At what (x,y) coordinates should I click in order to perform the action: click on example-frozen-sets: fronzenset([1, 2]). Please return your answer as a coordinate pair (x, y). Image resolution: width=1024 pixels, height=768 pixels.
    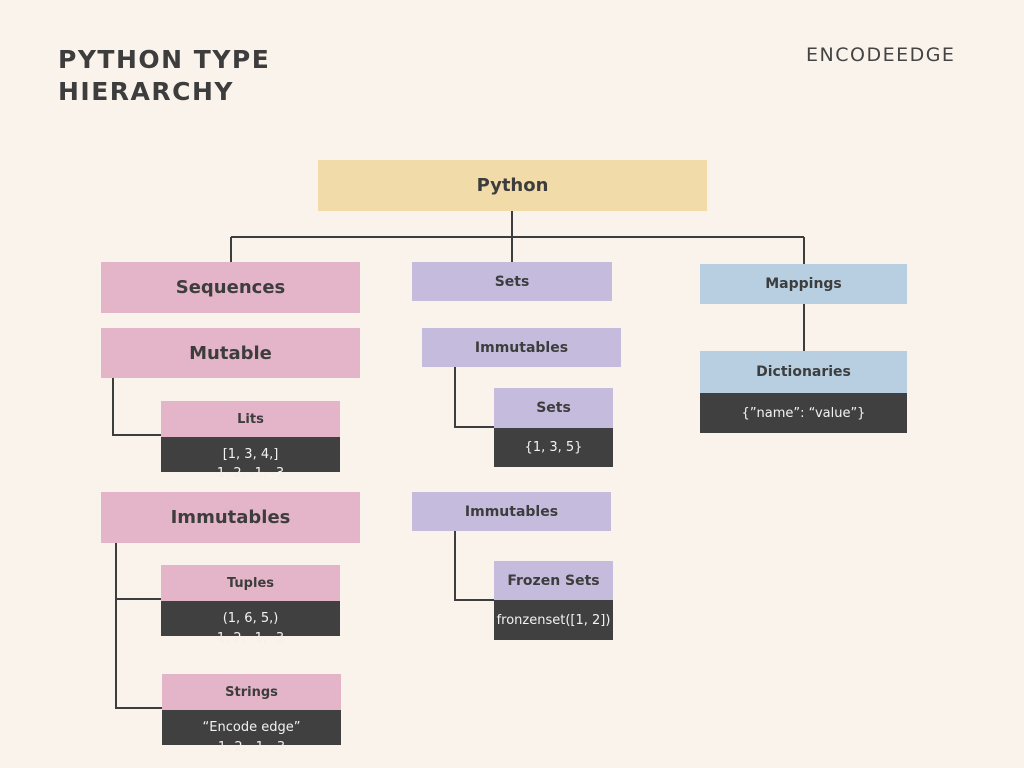
    Looking at the image, I should click on (553, 620).